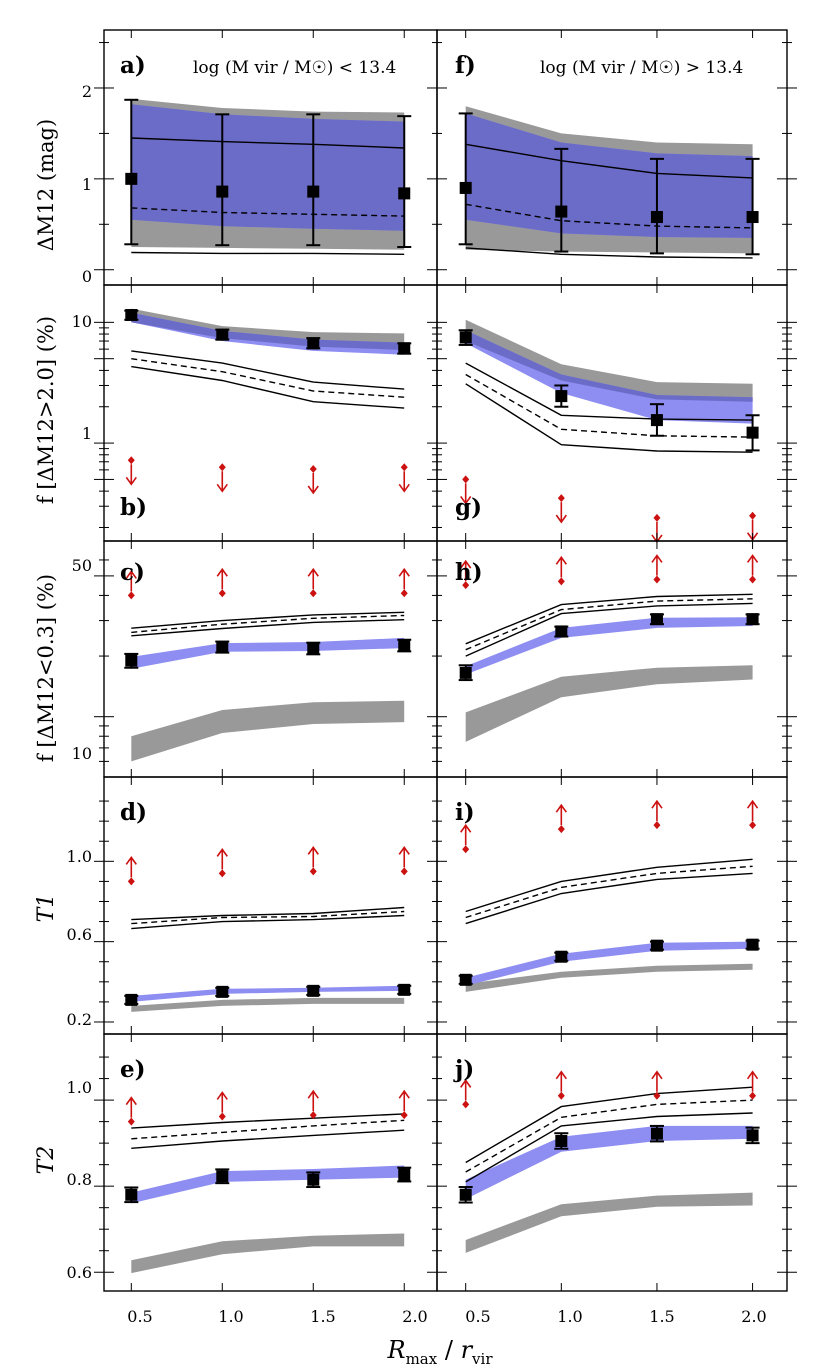  I want to click on gray-band-b, so click(268, 329).